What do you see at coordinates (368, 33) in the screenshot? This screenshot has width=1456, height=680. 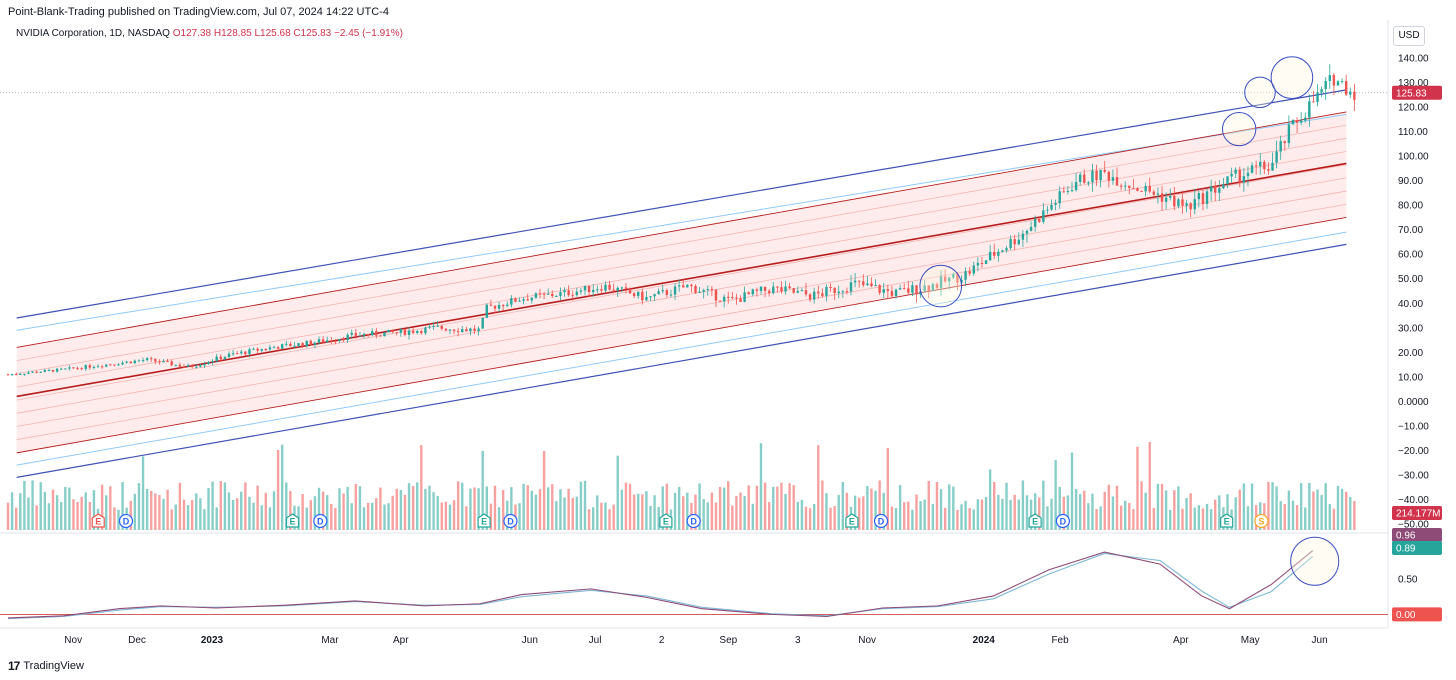 I see `ohlc-change: −2.45 (−1.91%)` at bounding box center [368, 33].